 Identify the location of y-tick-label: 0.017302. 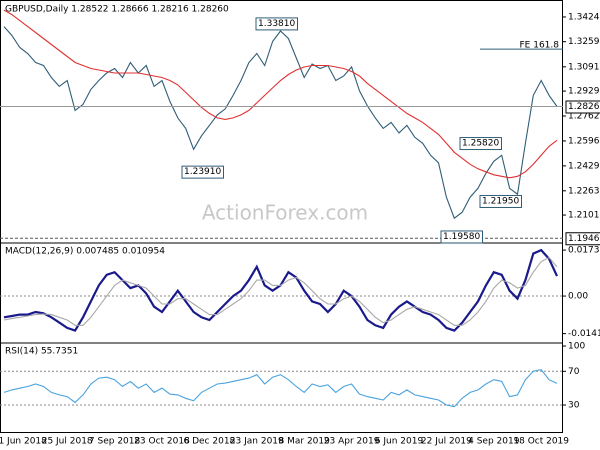
(584, 251).